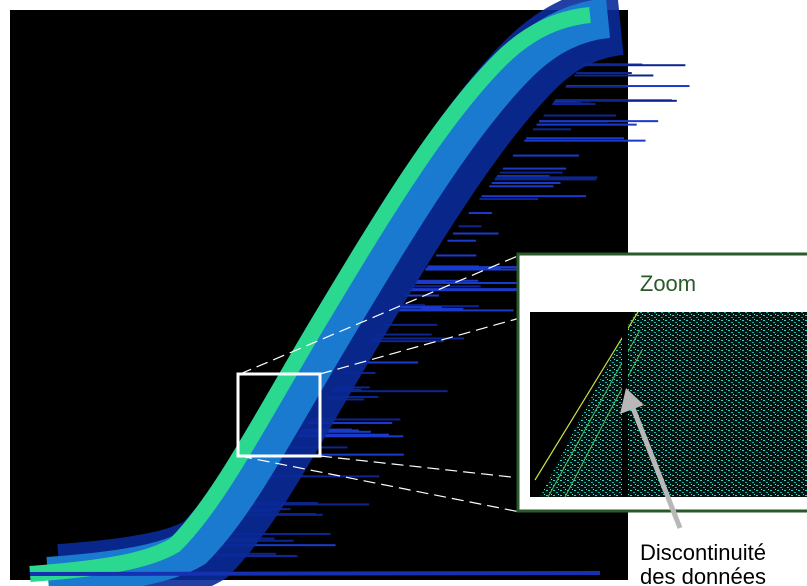 The height and width of the screenshot is (586, 807). What do you see at coordinates (656, 468) in the screenshot?
I see `arrow-shaft` at bounding box center [656, 468].